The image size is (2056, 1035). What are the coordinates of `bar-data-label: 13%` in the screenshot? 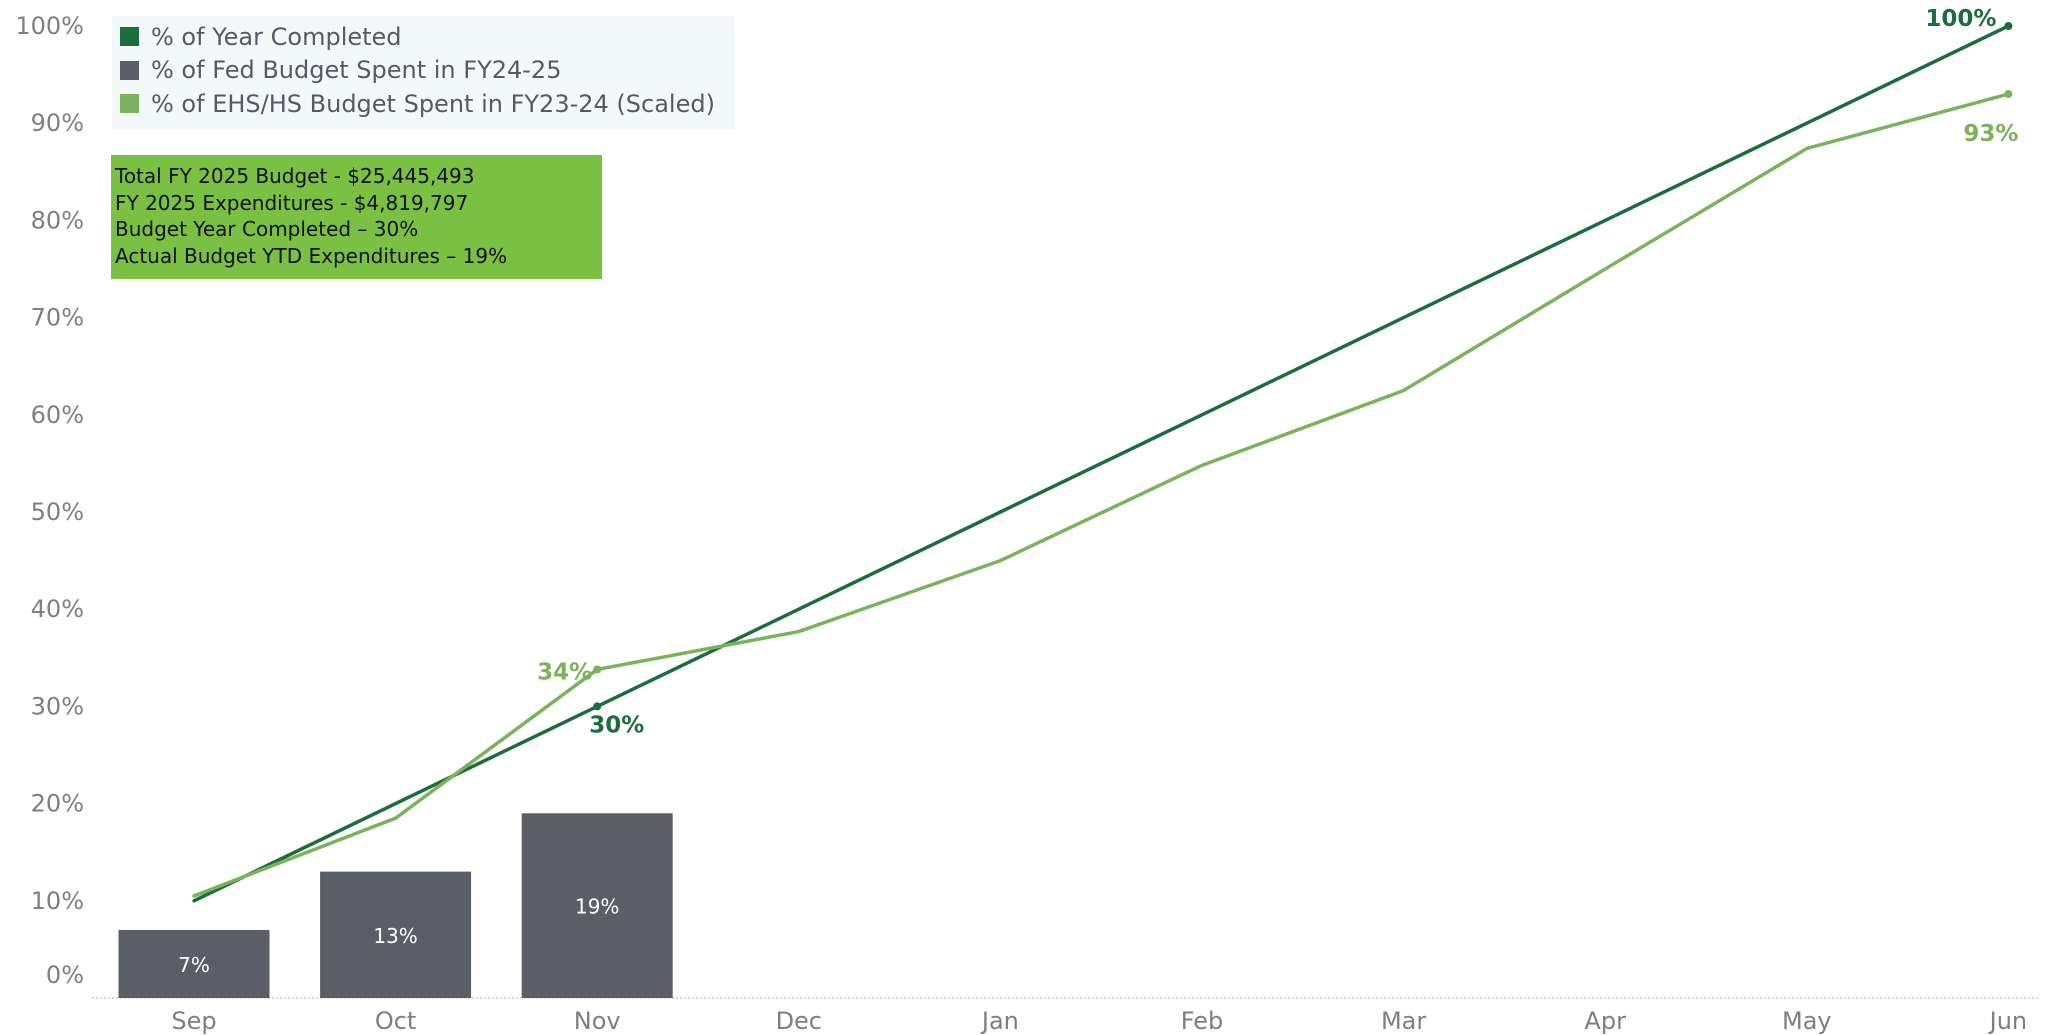 It's located at (395, 936).